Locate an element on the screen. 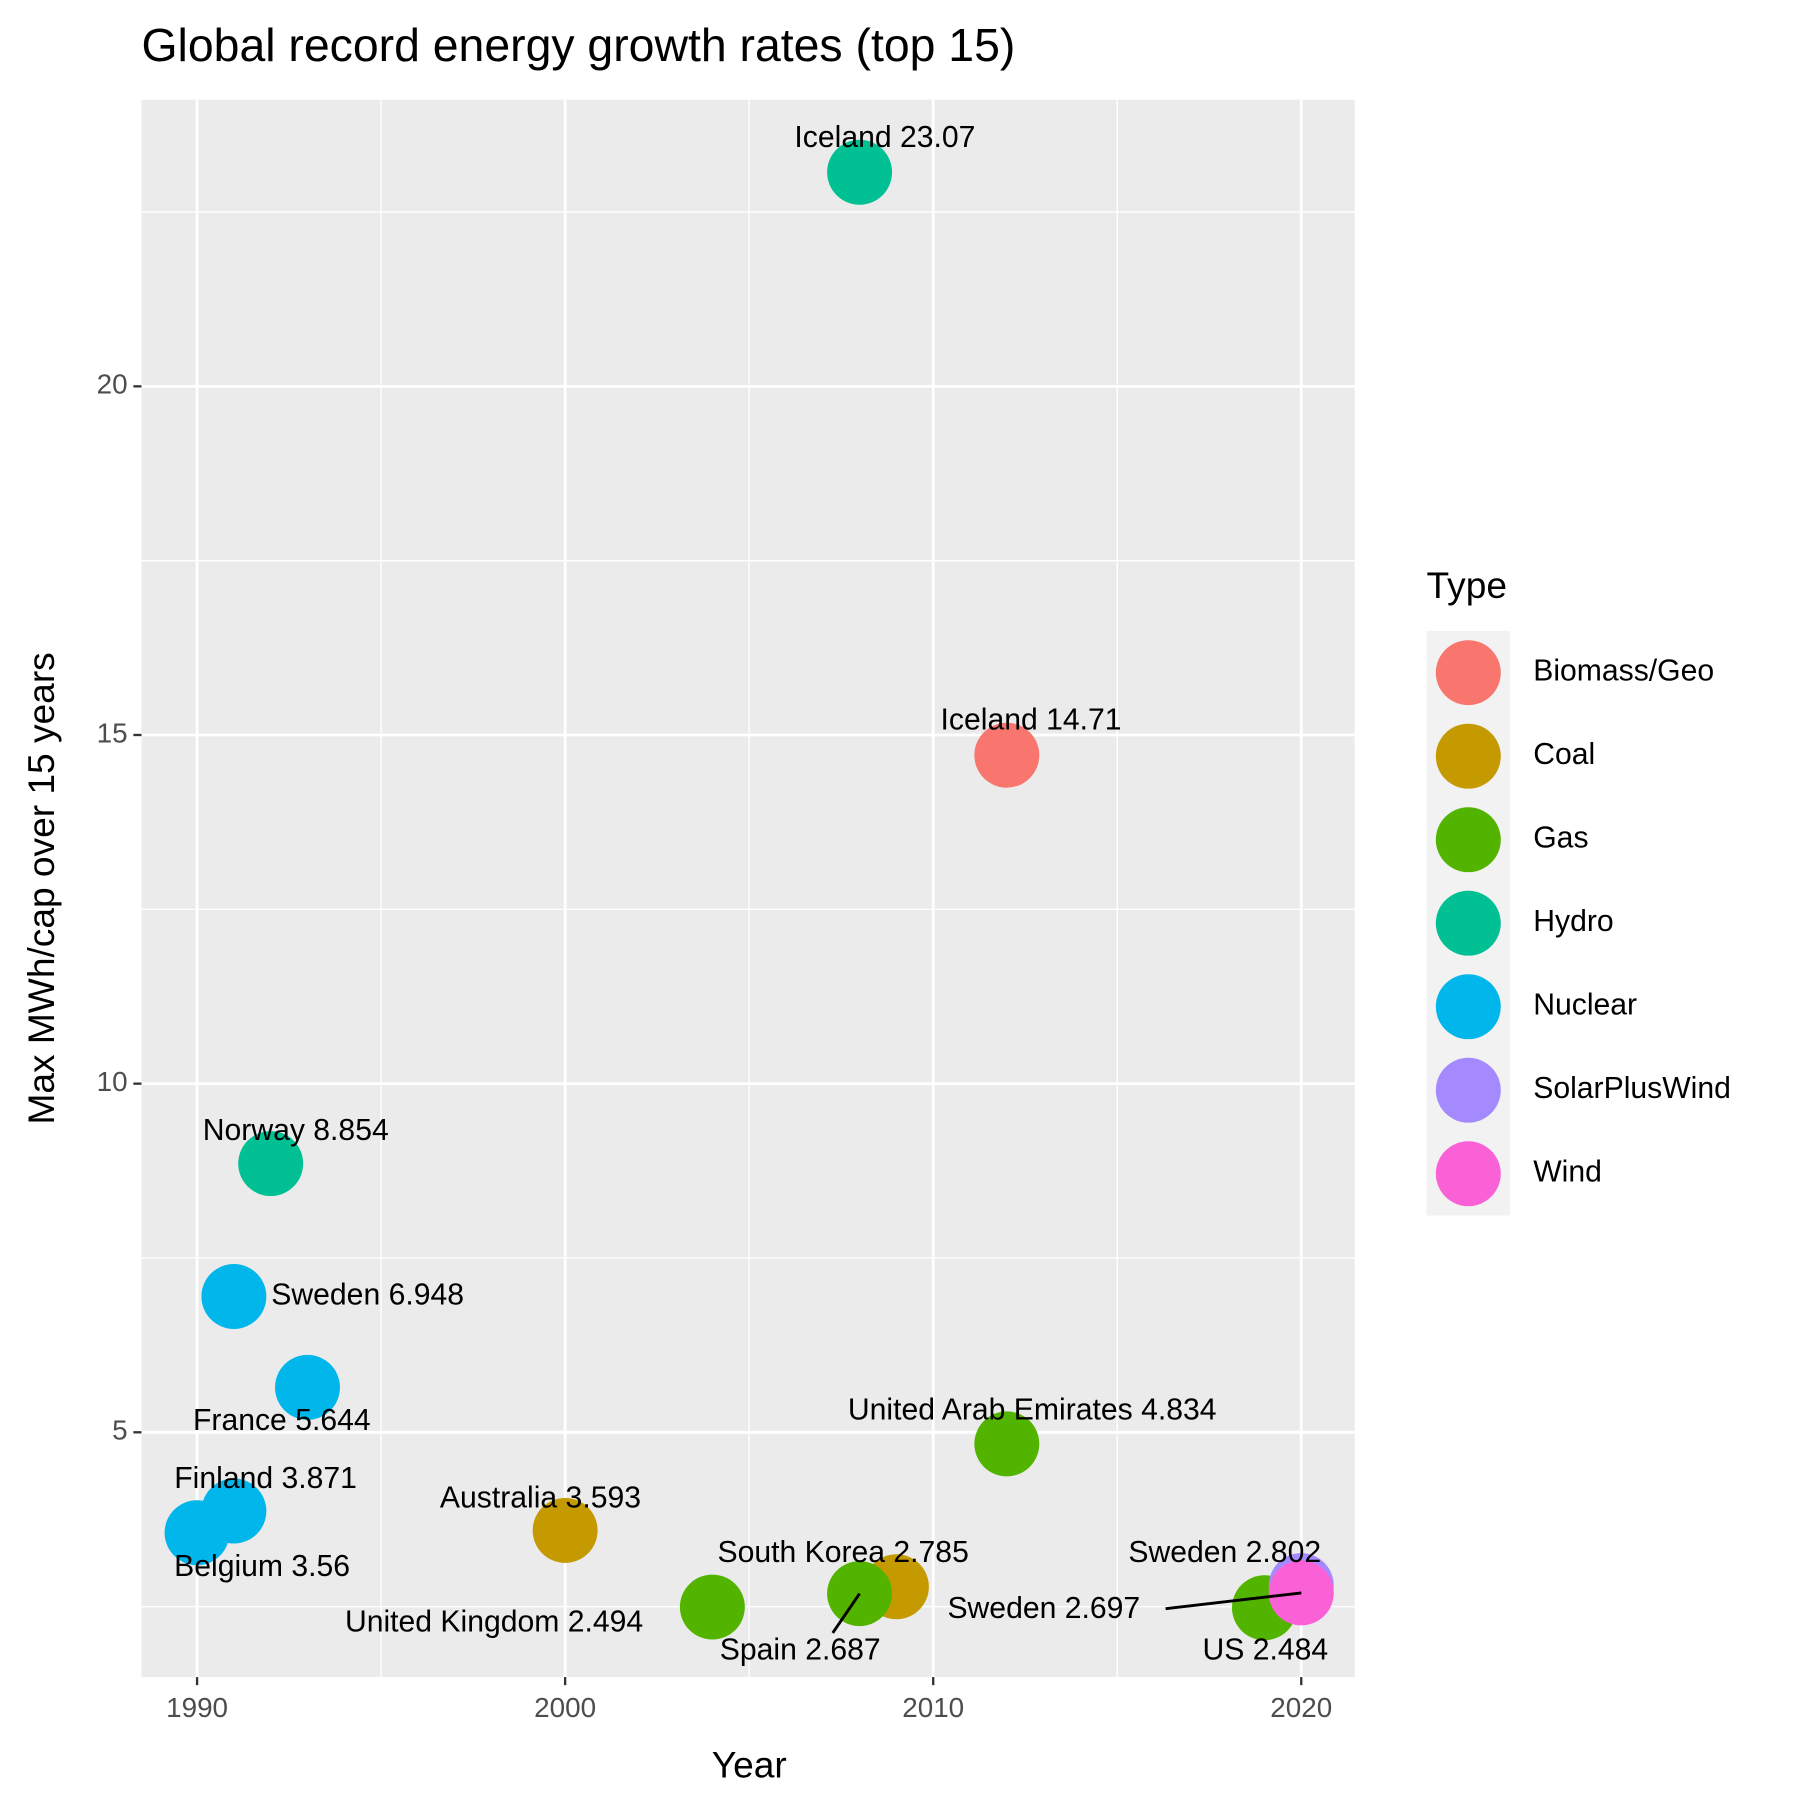  point-label: Sweden 2.697 is located at coordinates (1043, 1608).